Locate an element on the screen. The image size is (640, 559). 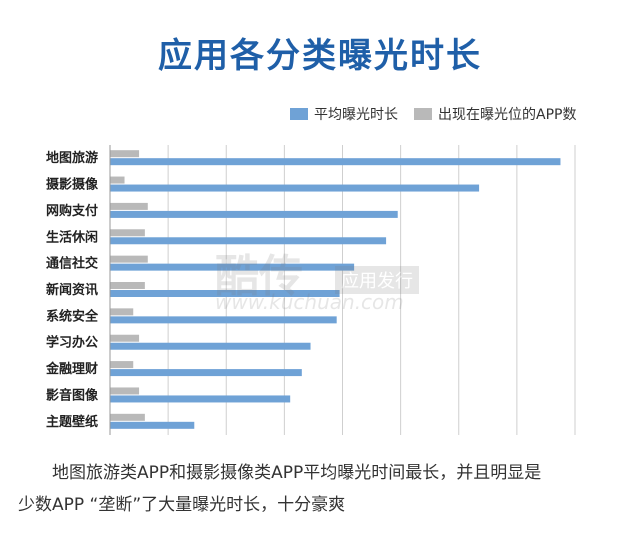
category-label: 新闻资讯 is located at coordinates (72, 290).